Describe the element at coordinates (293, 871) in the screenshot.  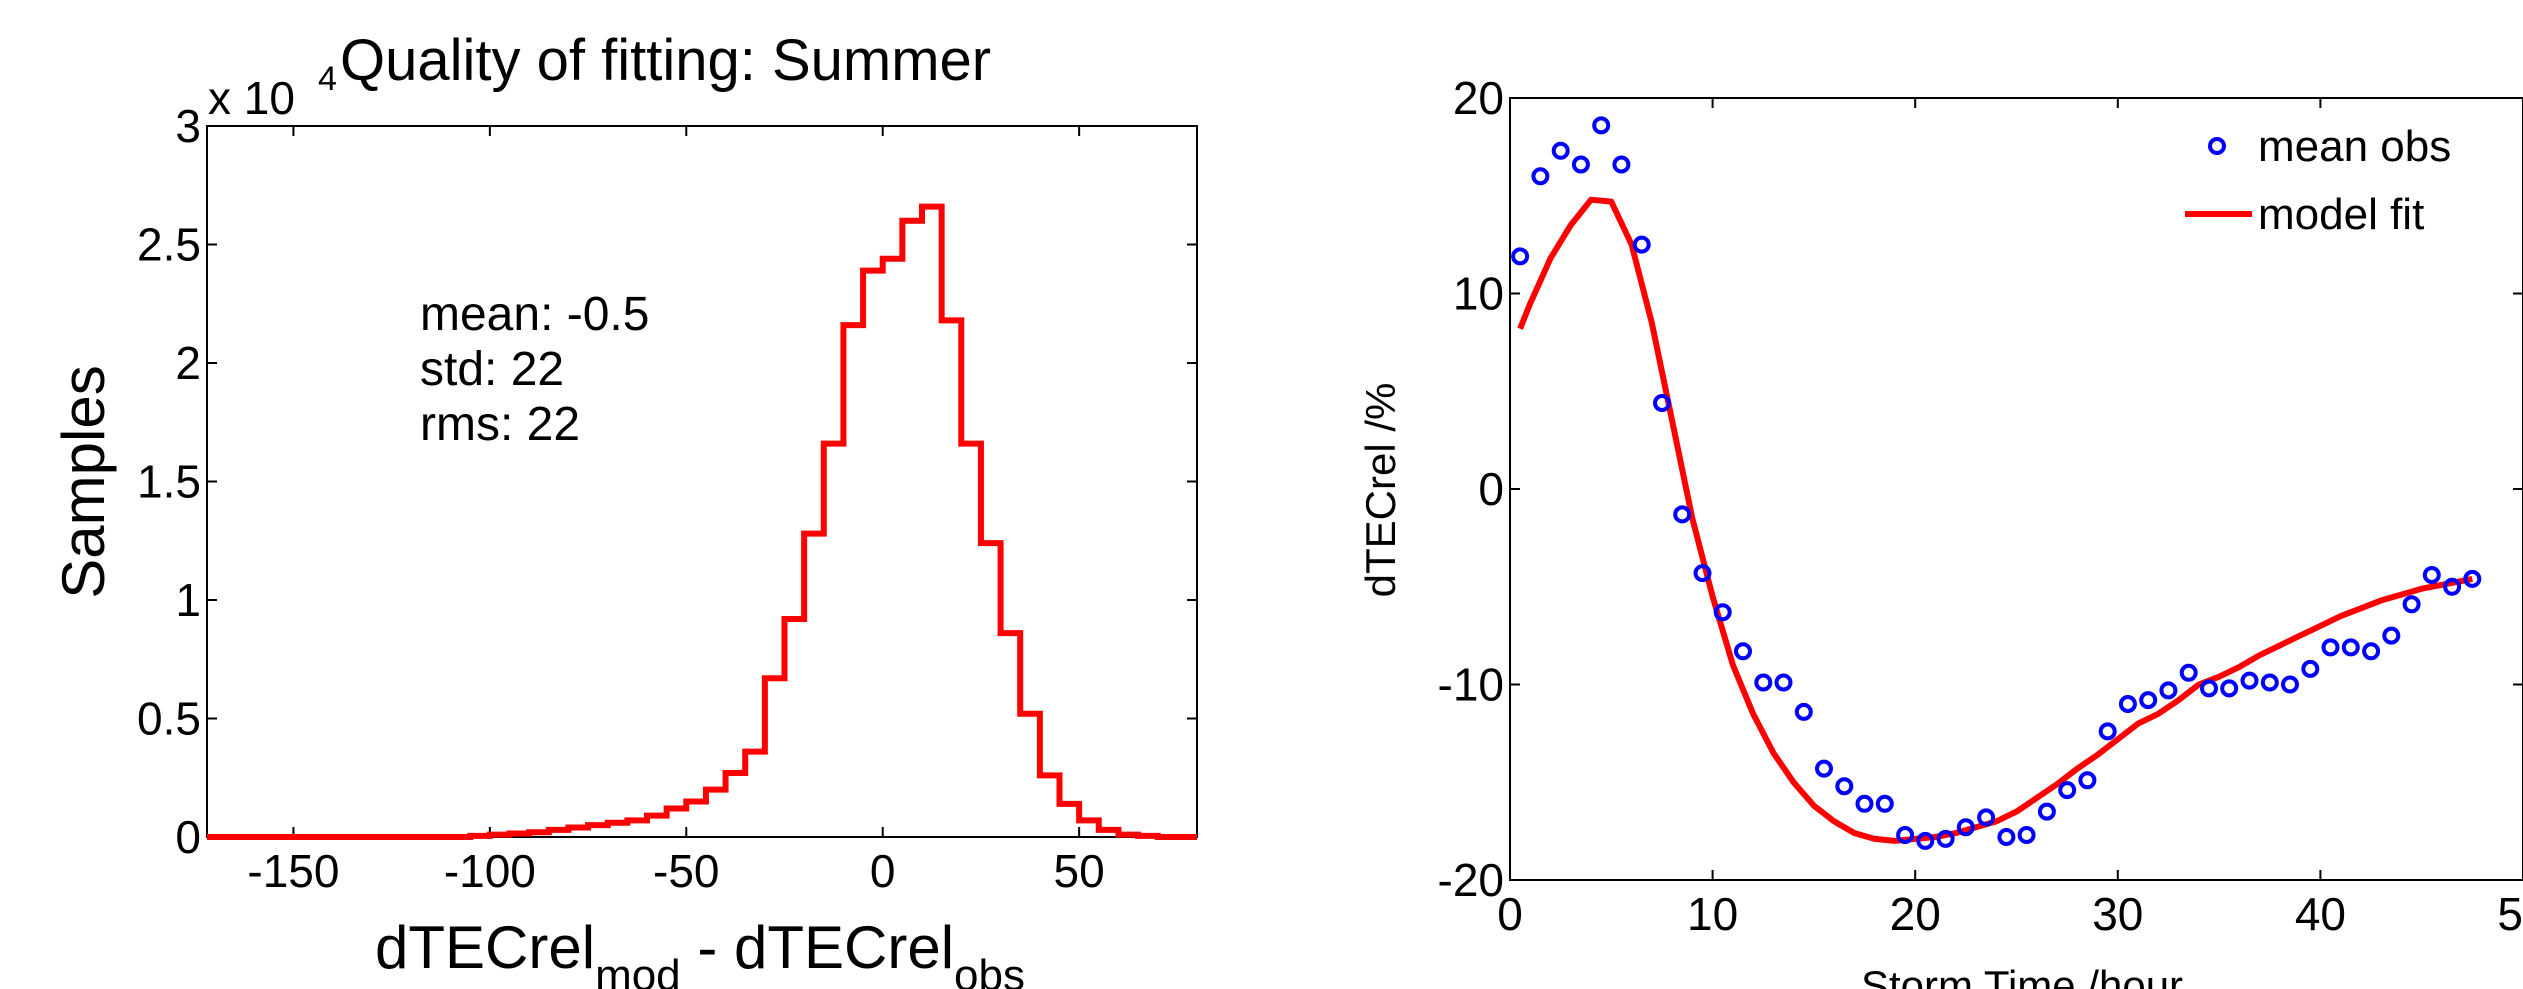
I see `histogram-xtick-label: -150` at that location.